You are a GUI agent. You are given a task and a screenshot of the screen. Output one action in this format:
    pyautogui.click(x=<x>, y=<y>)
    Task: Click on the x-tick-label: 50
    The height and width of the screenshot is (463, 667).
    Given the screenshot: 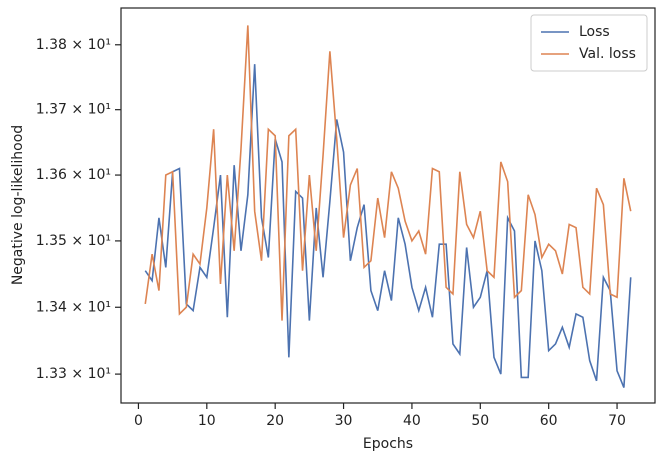 What is the action you would take?
    pyautogui.click(x=480, y=421)
    